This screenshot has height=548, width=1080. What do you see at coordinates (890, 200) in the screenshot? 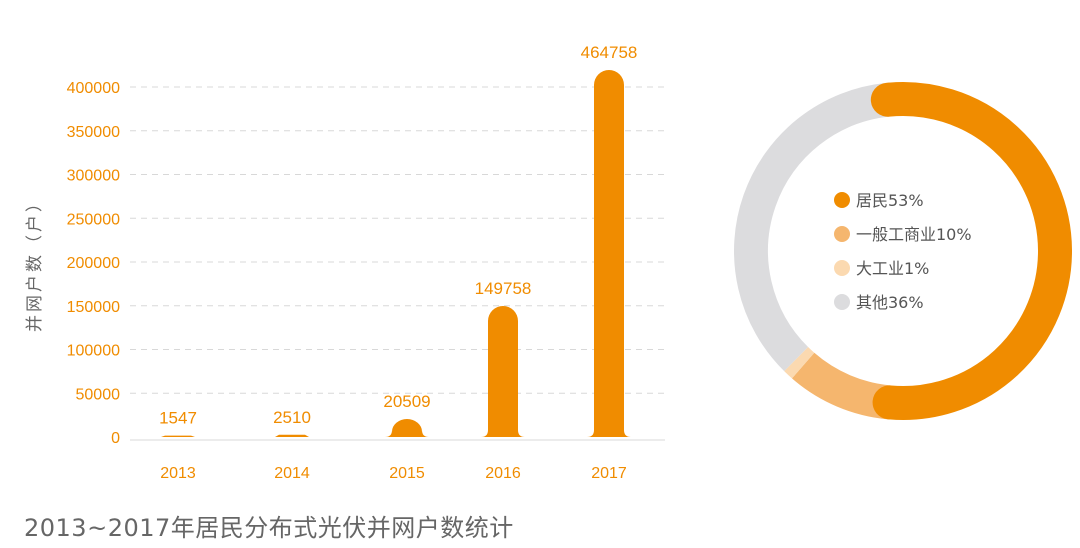
I see `legend-label: 居民53%` at bounding box center [890, 200].